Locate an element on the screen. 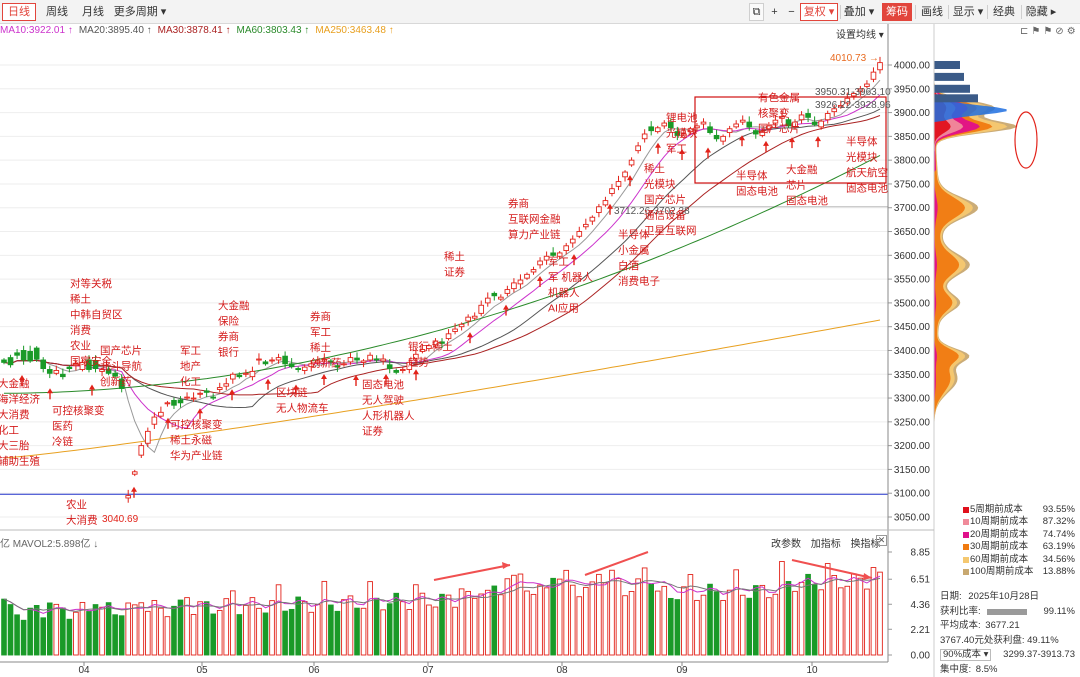 The image size is (1080, 677). cost-legend-label: 60周期前成本 is located at coordinates (999, 559).